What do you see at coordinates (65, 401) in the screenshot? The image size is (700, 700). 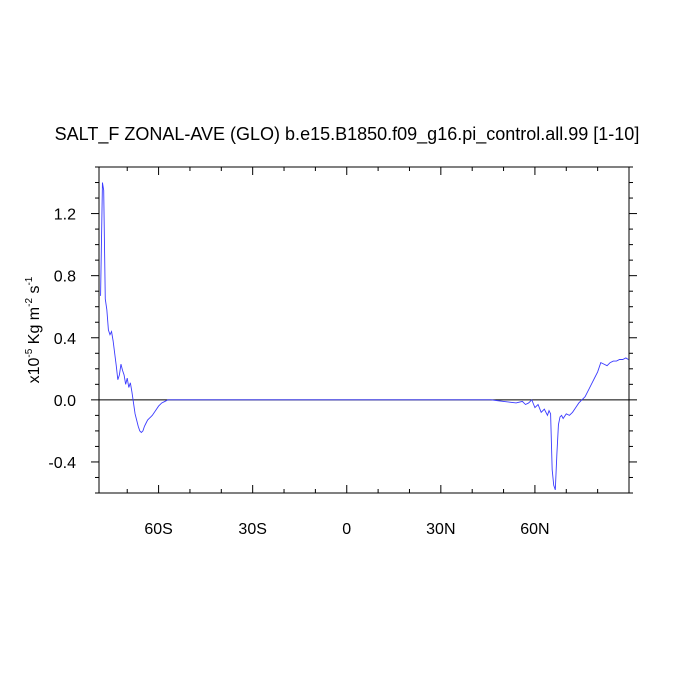 I see `y-tick-label: 0.0` at bounding box center [65, 401].